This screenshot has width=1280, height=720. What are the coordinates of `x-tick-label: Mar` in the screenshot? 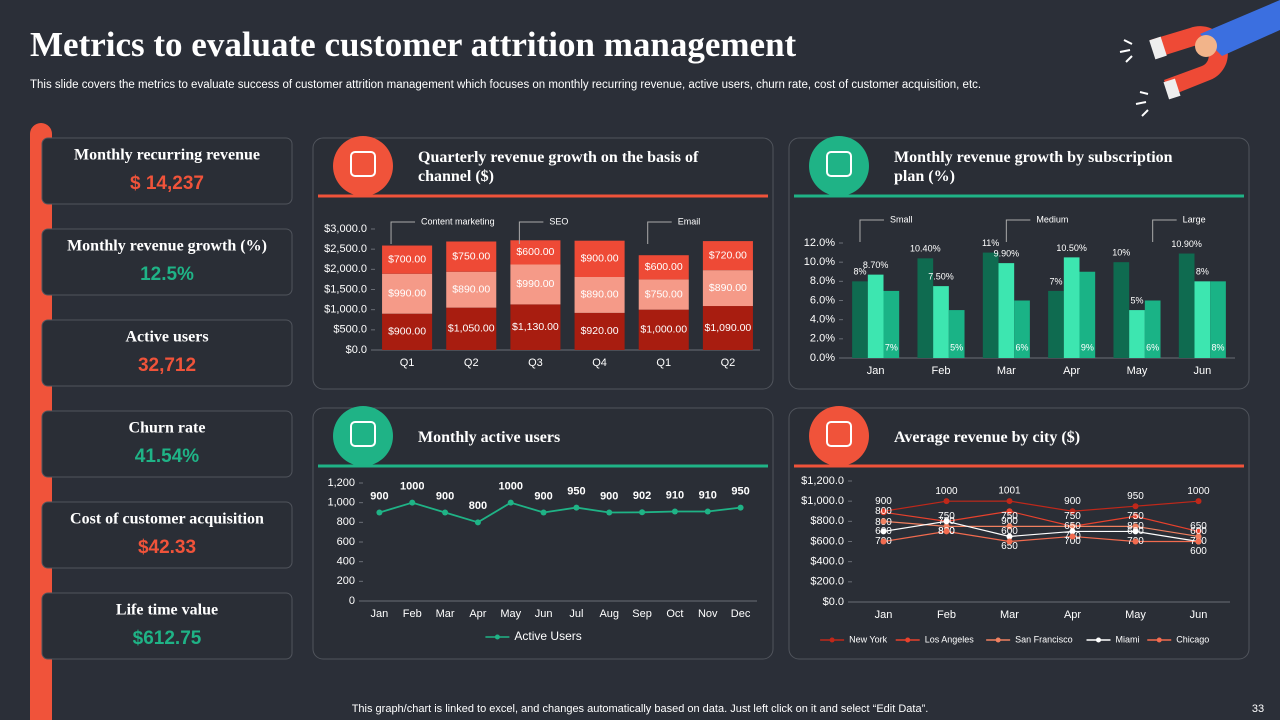 It's located at (1009, 615).